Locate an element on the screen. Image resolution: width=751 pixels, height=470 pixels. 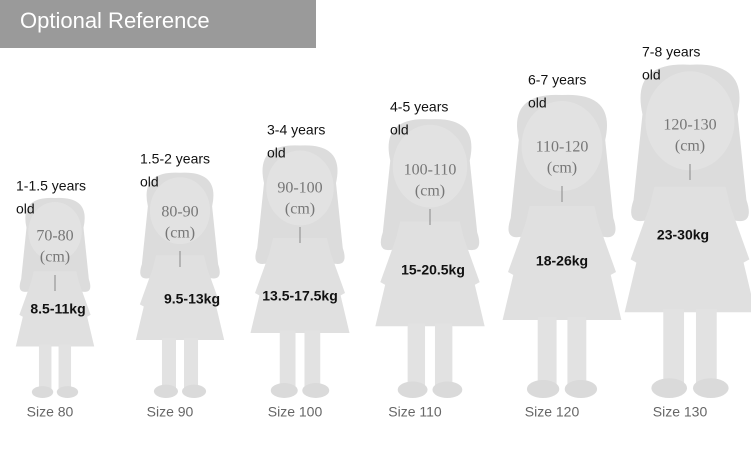
weight-label: 9.5-13kg is located at coordinates (192, 299).